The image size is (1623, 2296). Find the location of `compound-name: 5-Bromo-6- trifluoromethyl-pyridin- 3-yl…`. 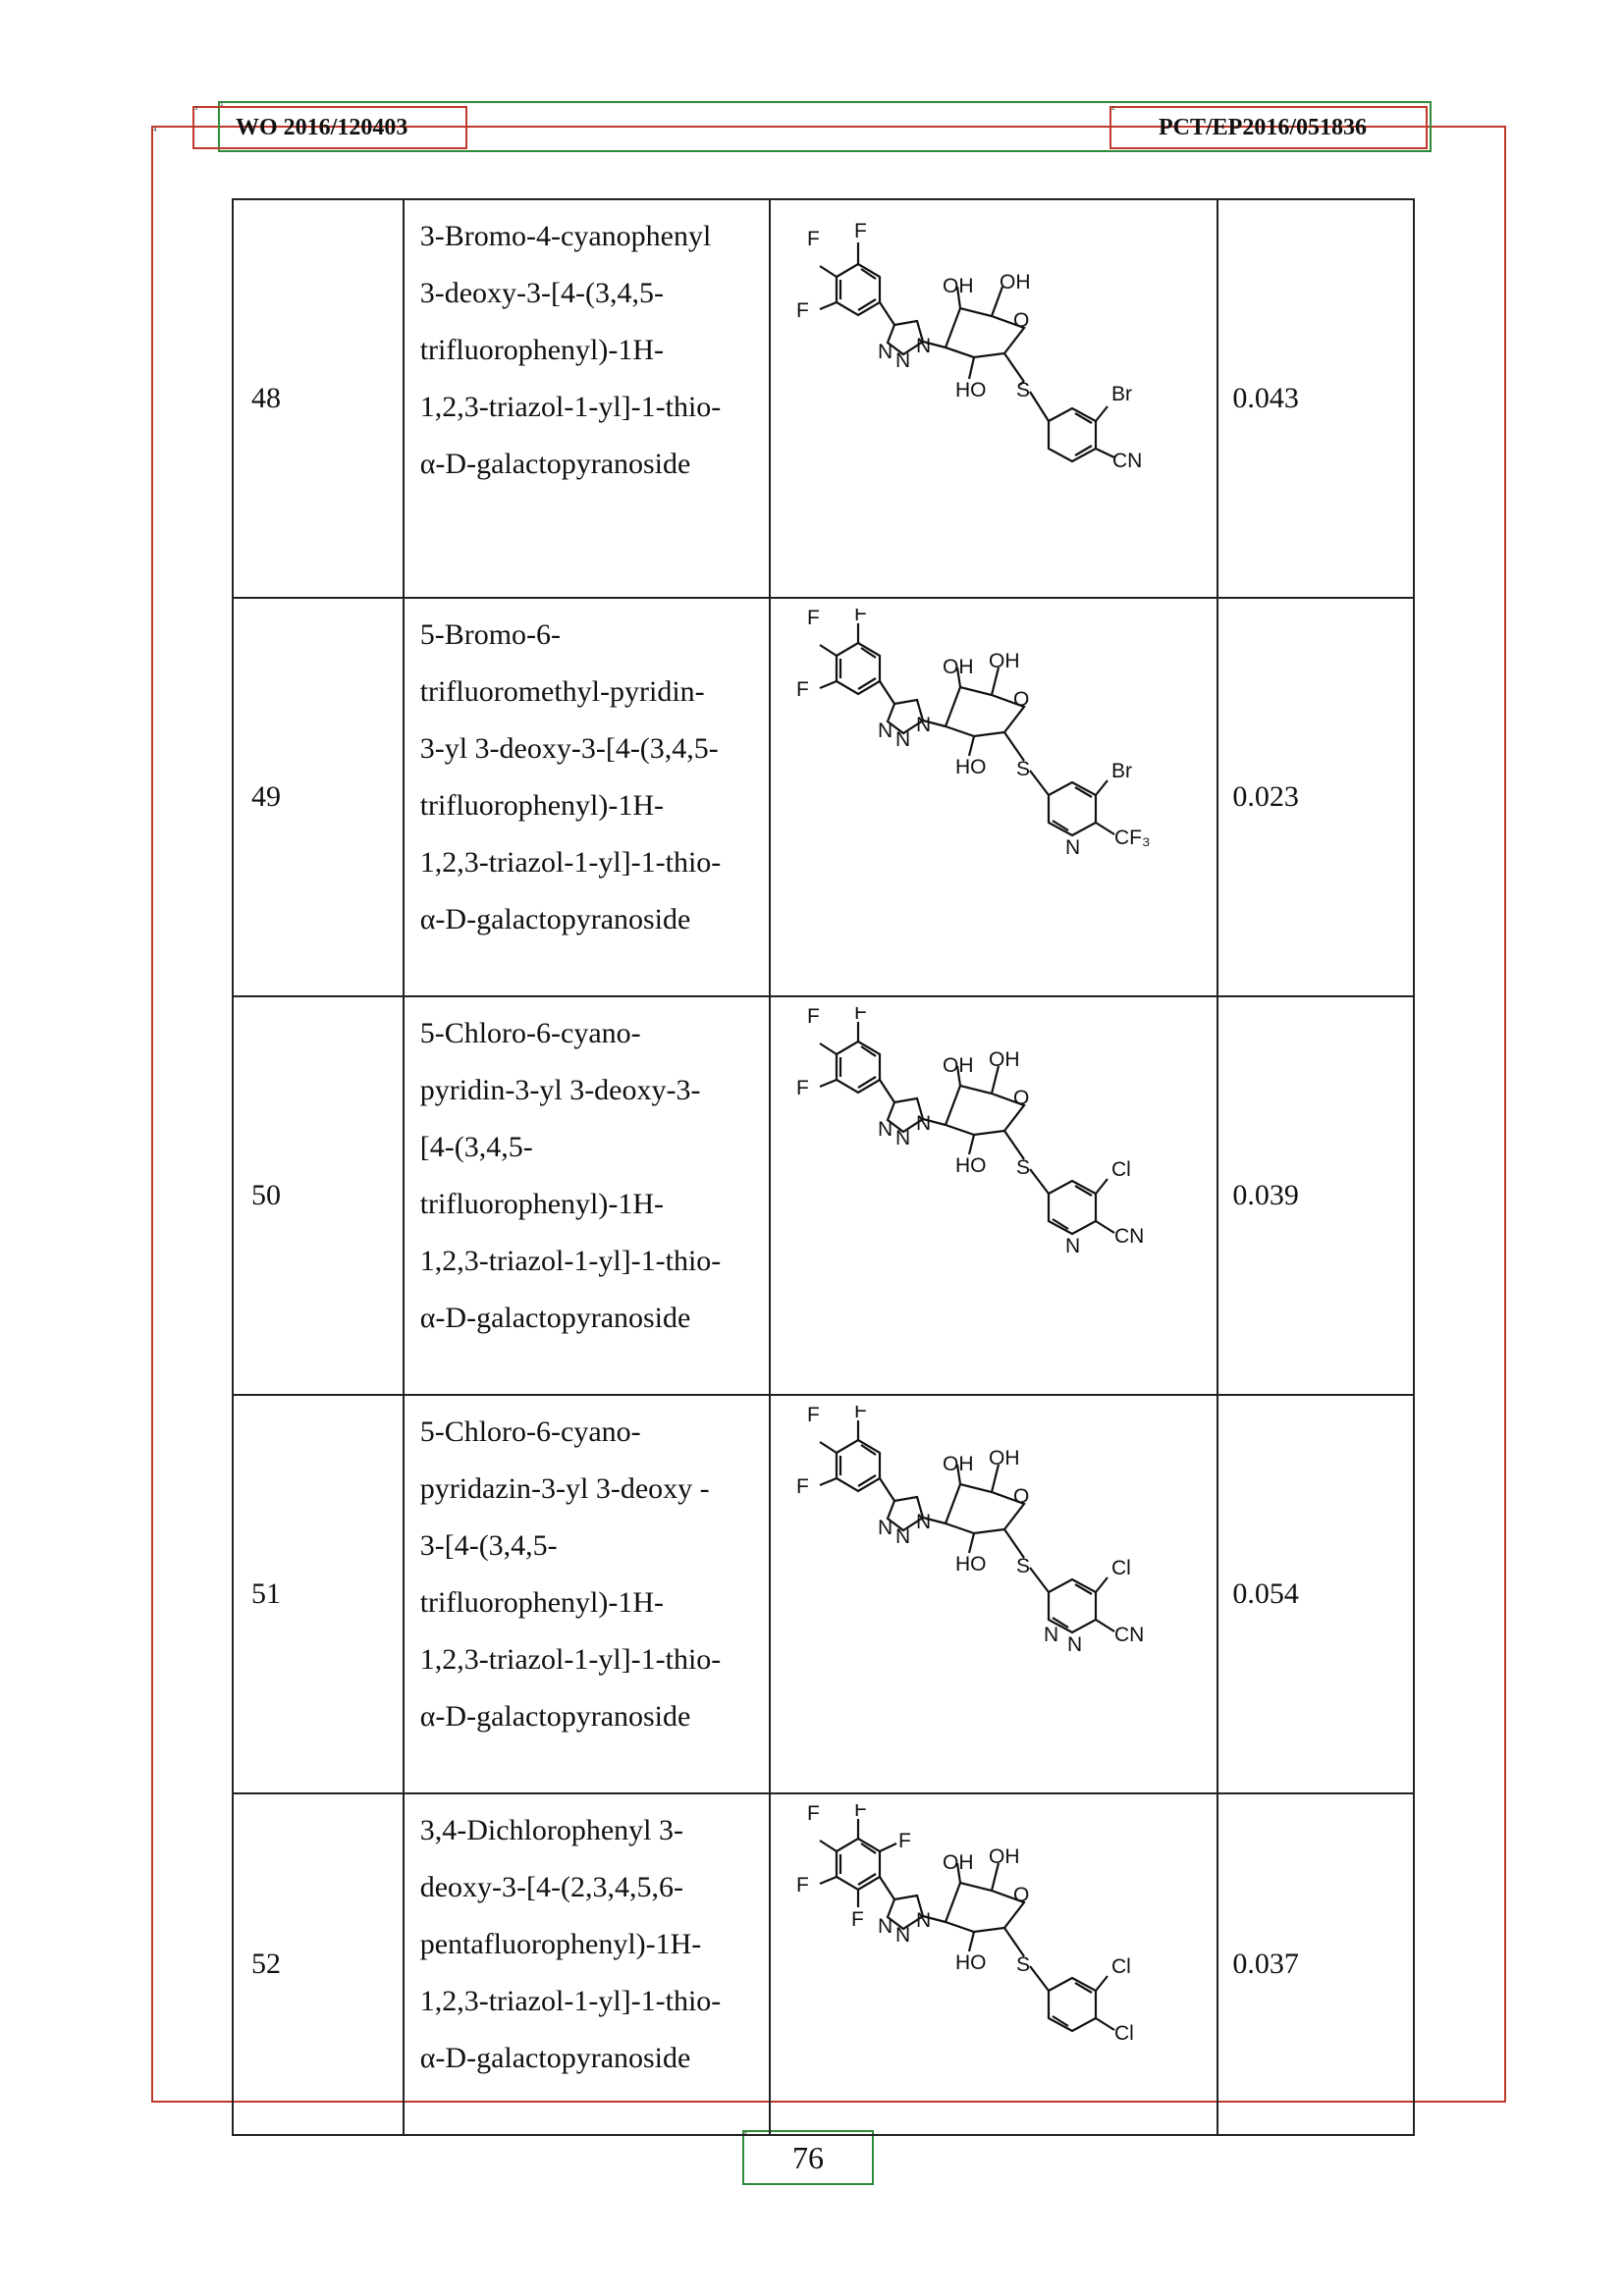

compound-name: 5-Bromo-6- trifluoromethyl-pyridin- 3-yl… is located at coordinates (571, 776).